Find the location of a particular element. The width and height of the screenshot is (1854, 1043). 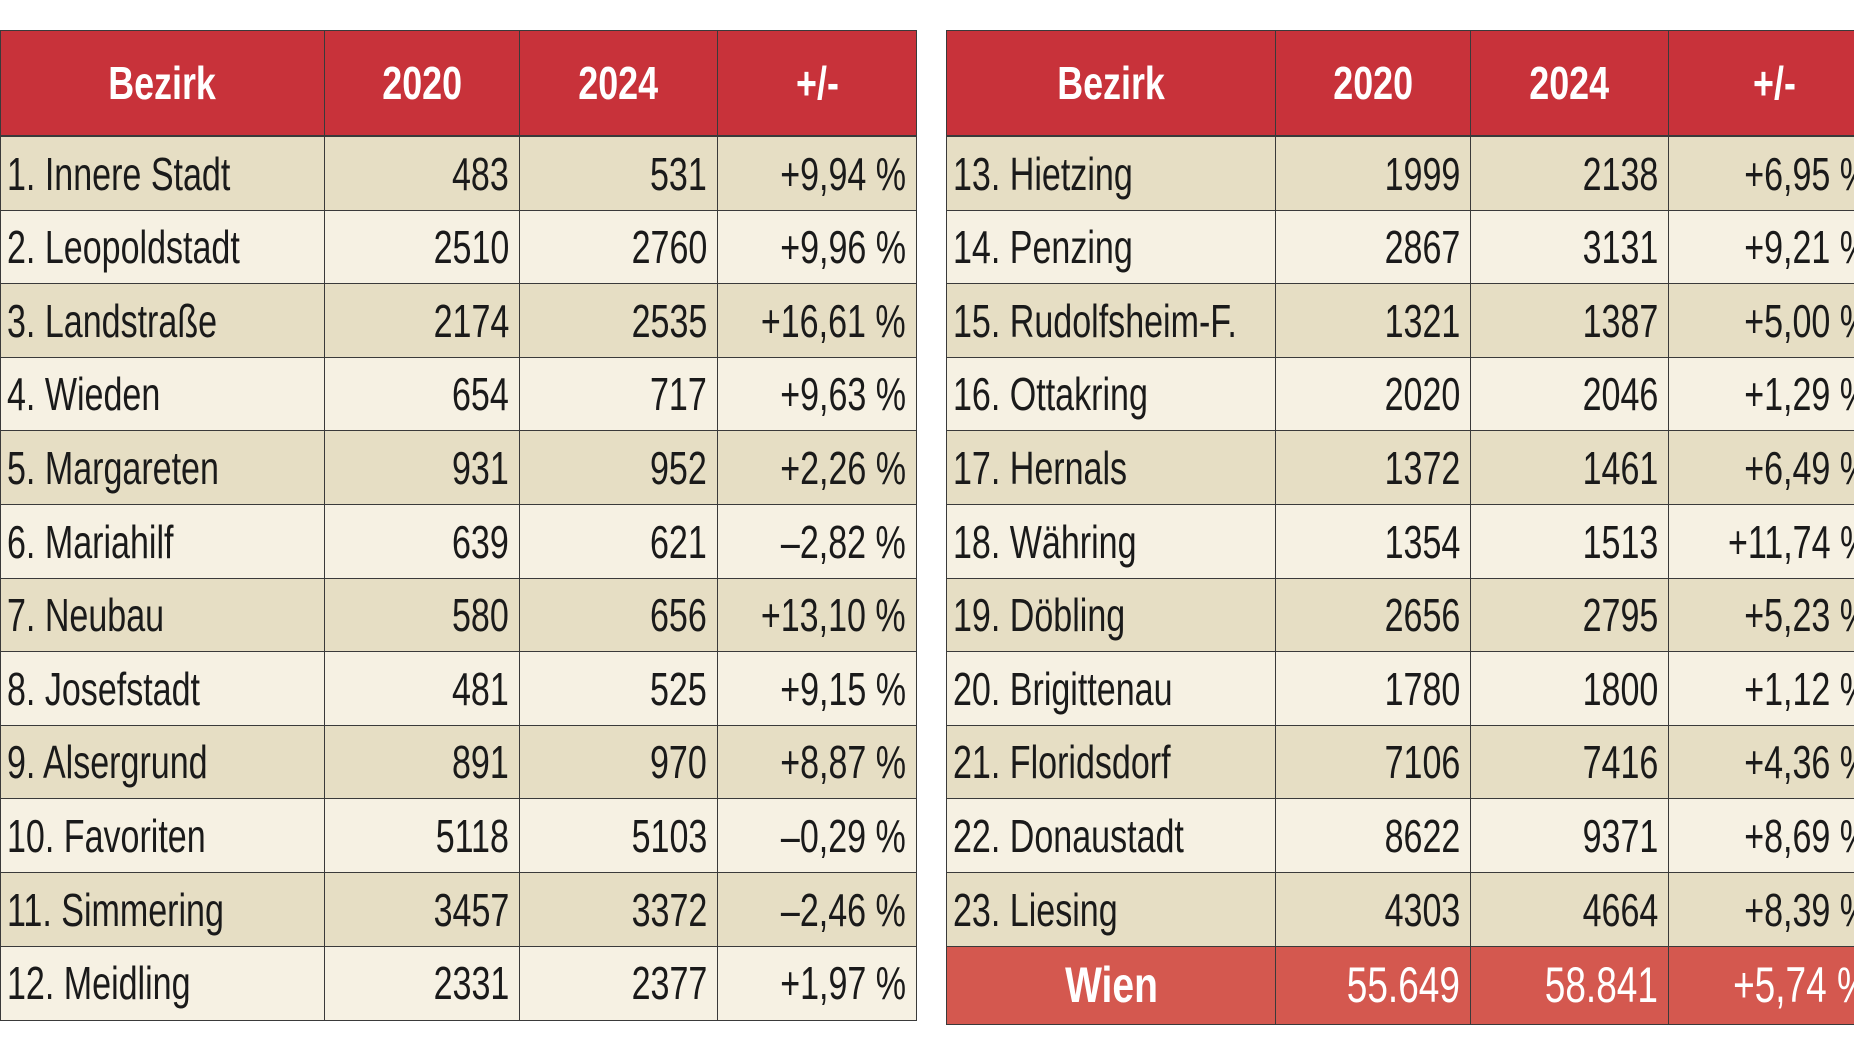

district-name-cell: 13. Hietzing is located at coordinates (1111, 174).